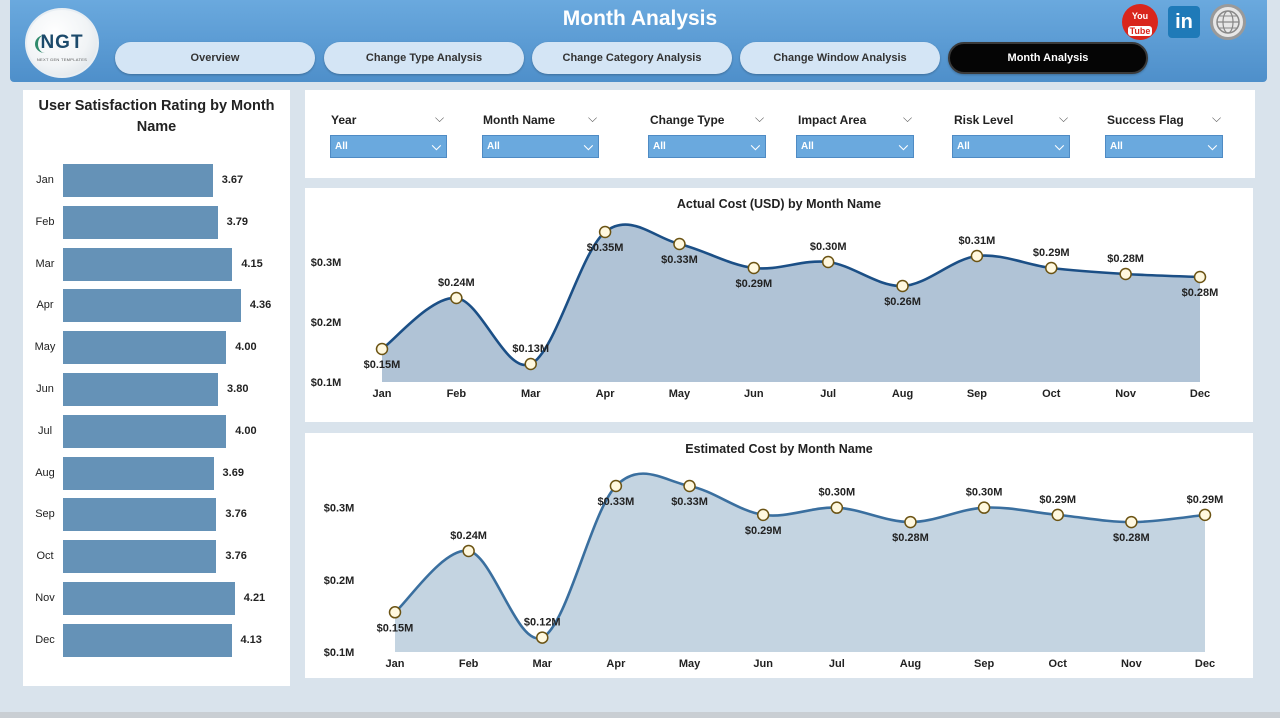  Describe the element at coordinates (855, 146) in the screenshot. I see `filter-impact-area-select: All ⌵` at that location.